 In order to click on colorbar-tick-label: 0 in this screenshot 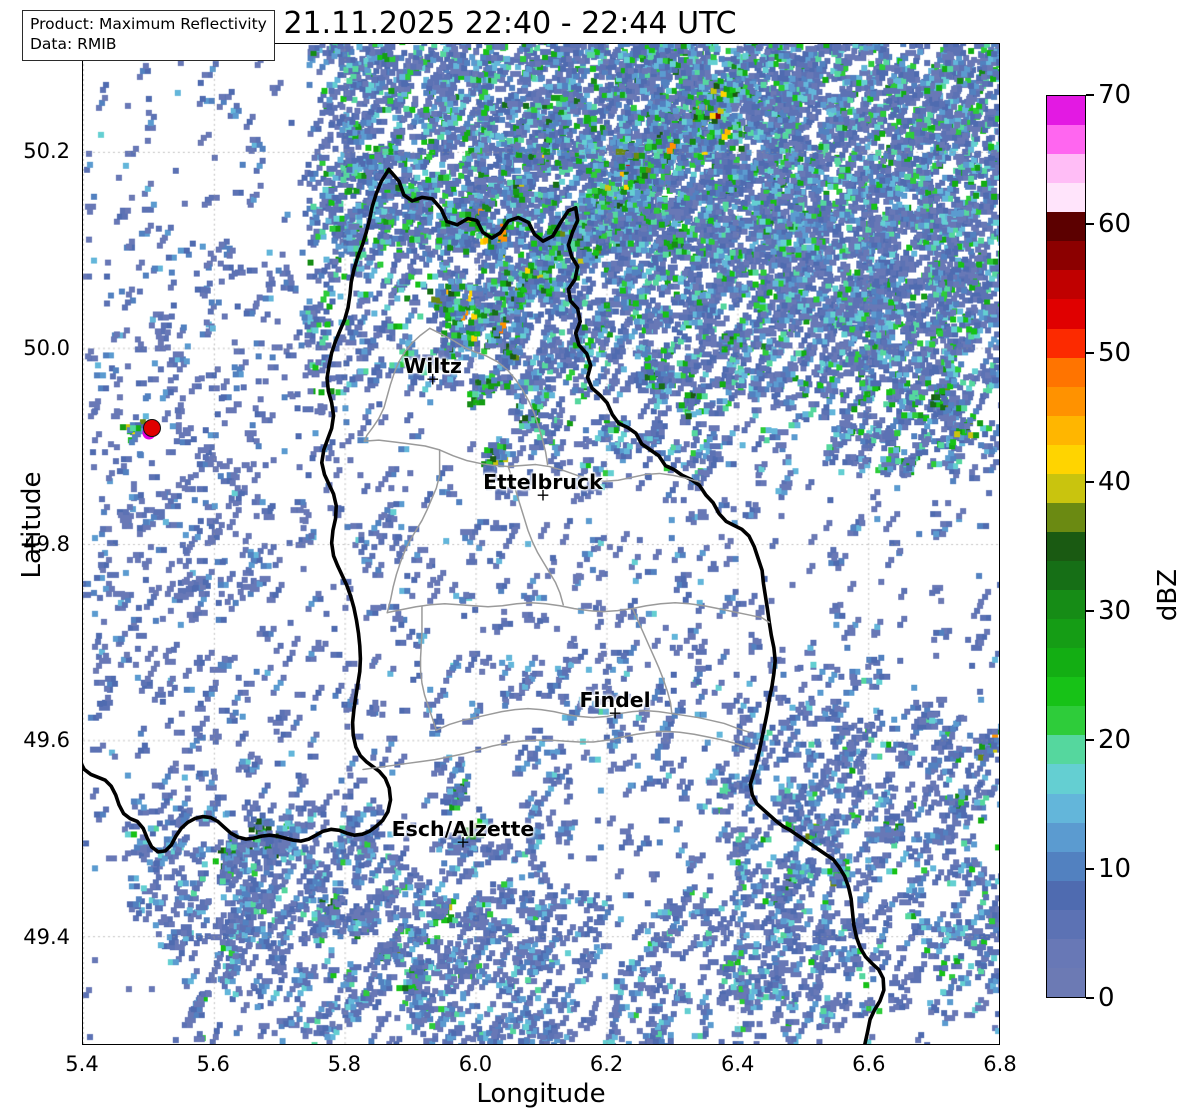, I will do `click(1106, 998)`.